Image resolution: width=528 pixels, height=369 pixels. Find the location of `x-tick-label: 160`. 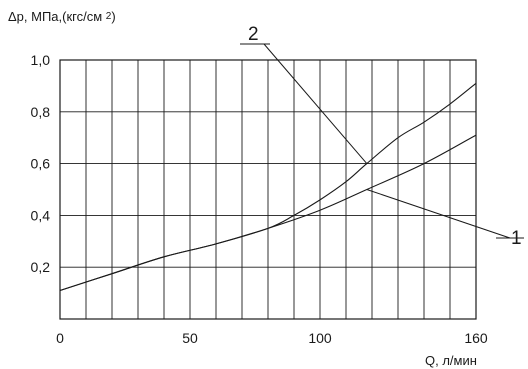

x-tick-label: 160 is located at coordinates (476, 338).